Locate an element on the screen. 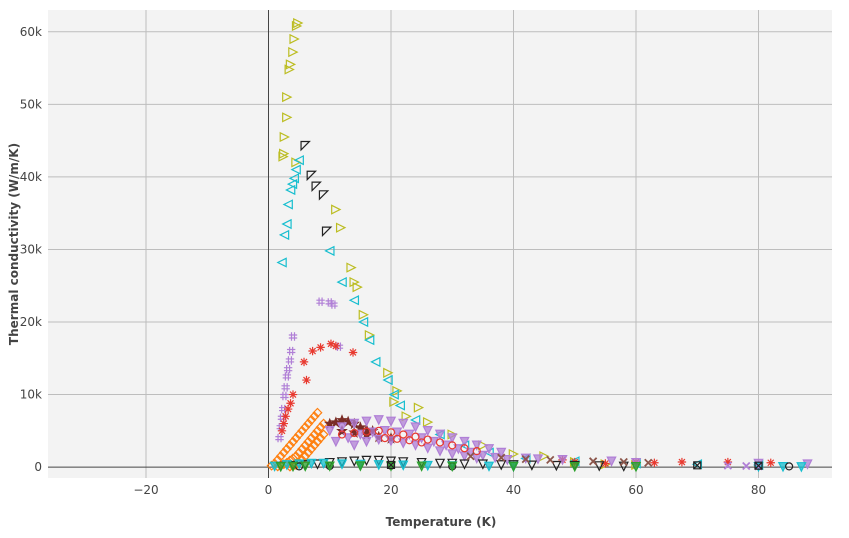 This screenshot has height=538, width=849. x-tick-label: 20 is located at coordinates (390, 490).